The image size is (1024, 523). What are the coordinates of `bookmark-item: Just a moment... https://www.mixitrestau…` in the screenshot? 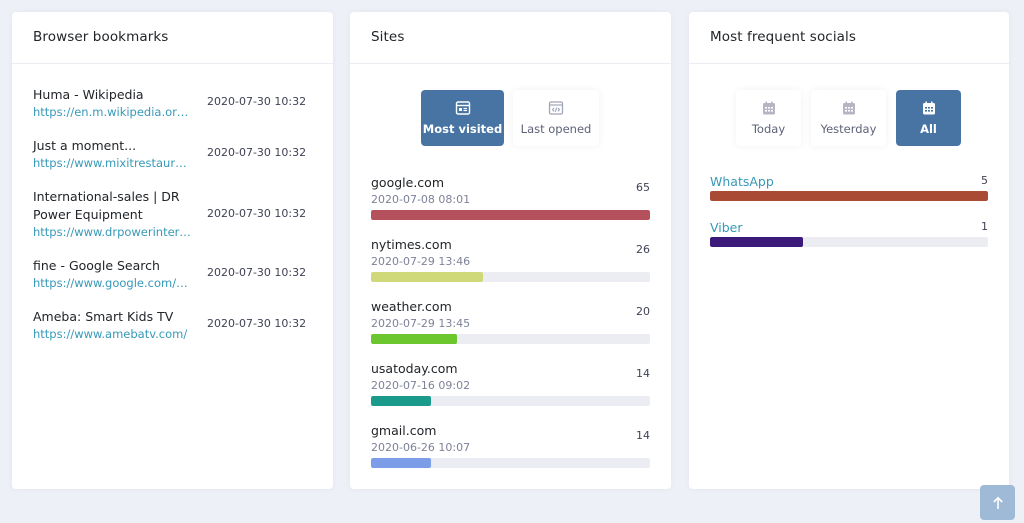 It's located at (177, 154).